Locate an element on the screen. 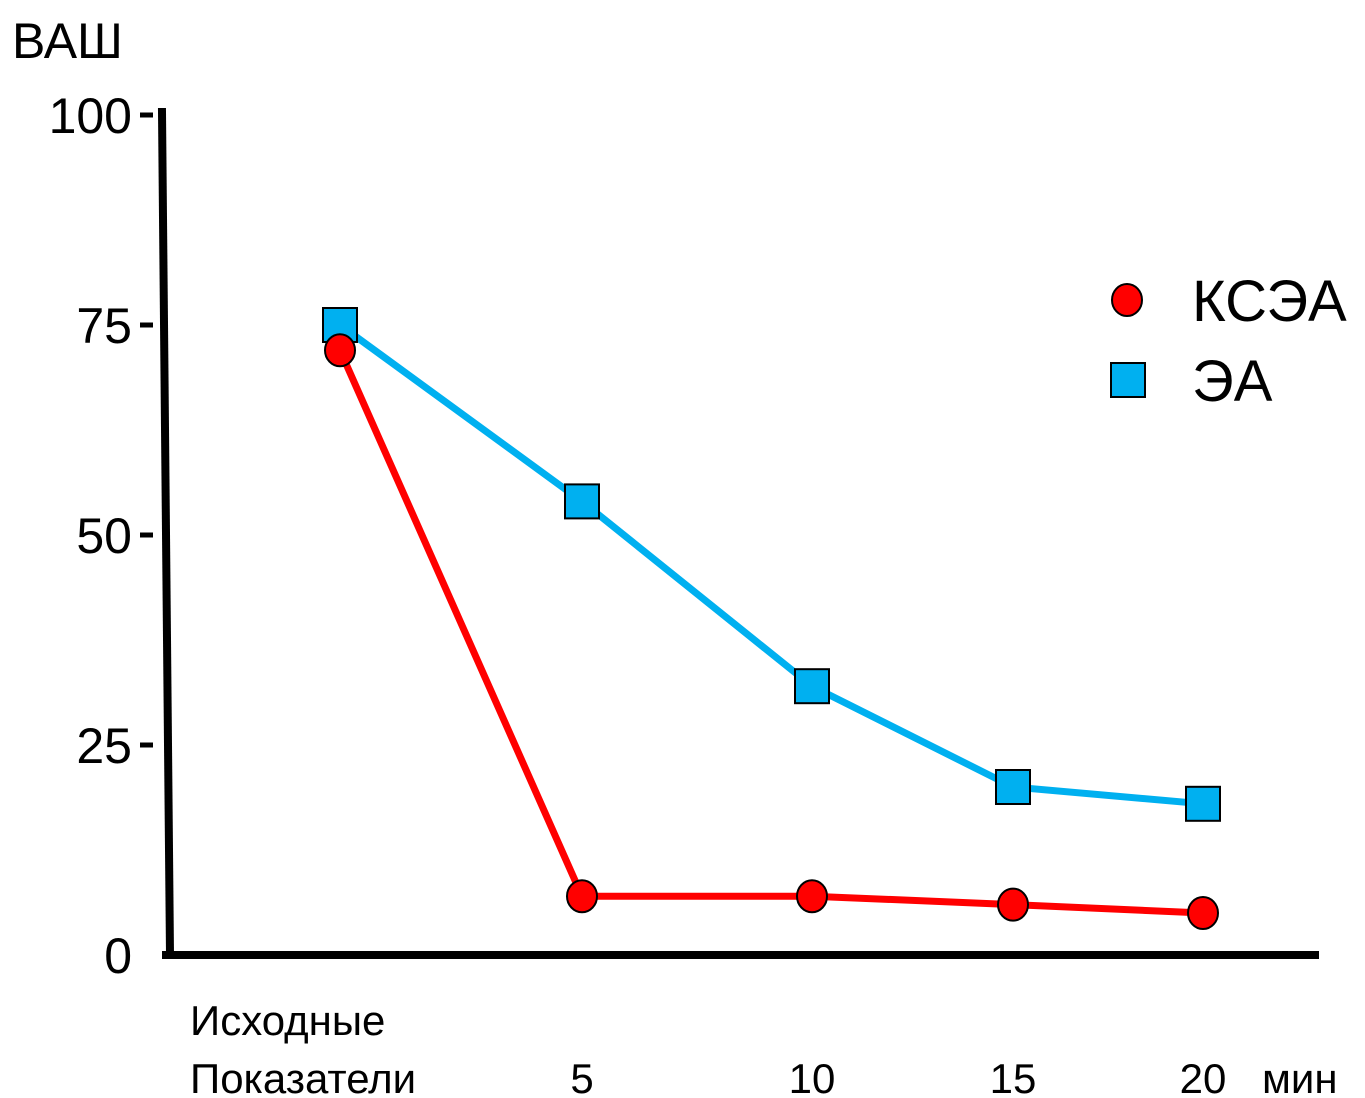  legend-item: ЭА is located at coordinates (1191, 381).